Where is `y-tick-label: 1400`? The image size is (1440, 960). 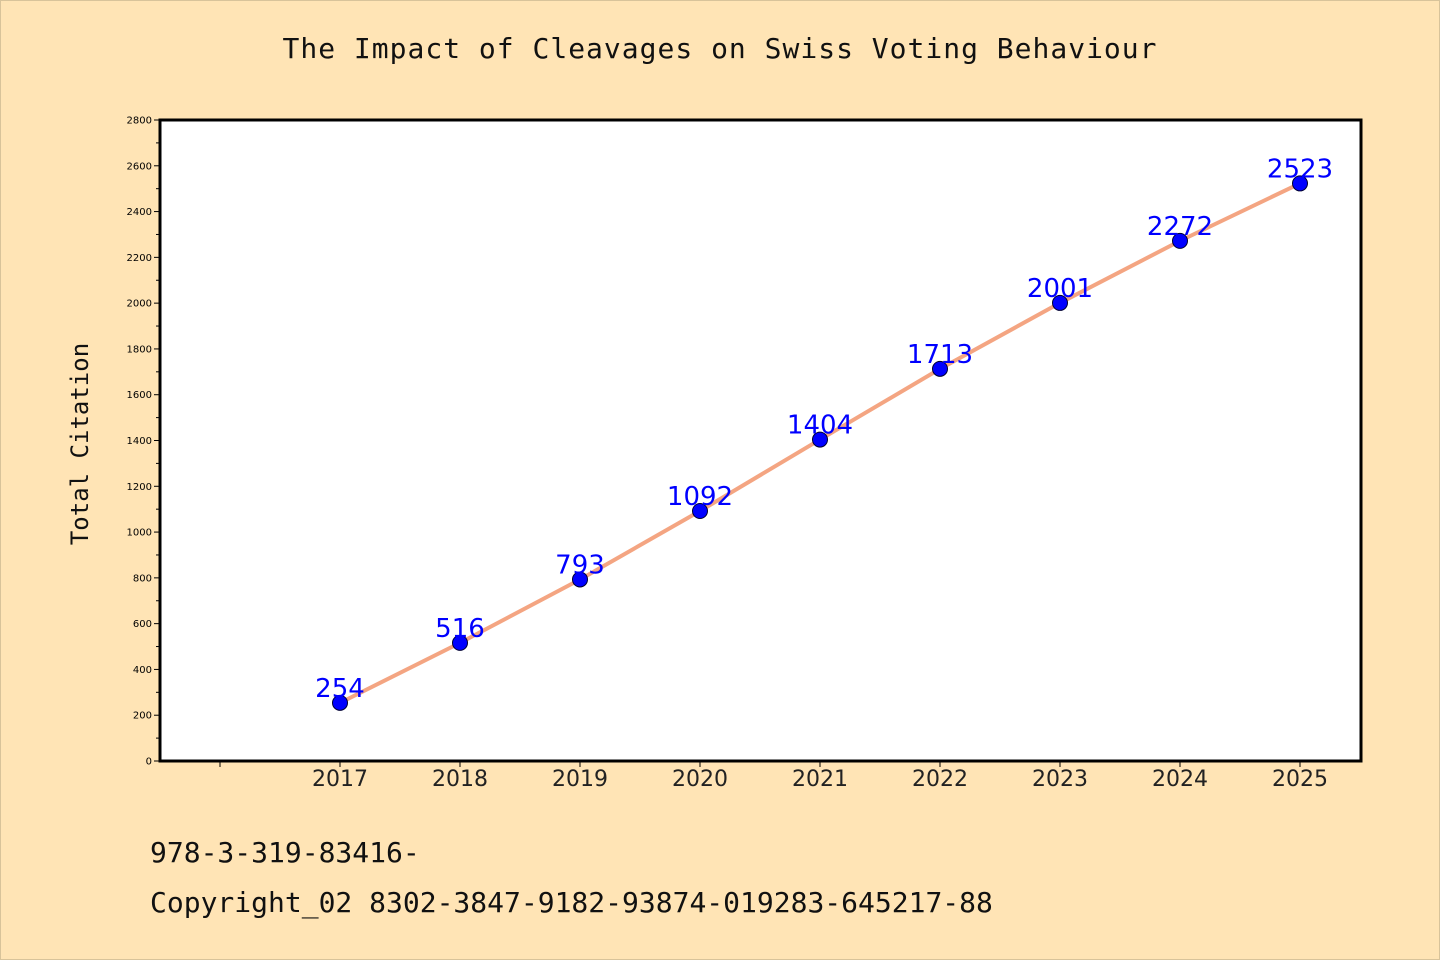 y-tick-label: 1400 is located at coordinates (139, 441).